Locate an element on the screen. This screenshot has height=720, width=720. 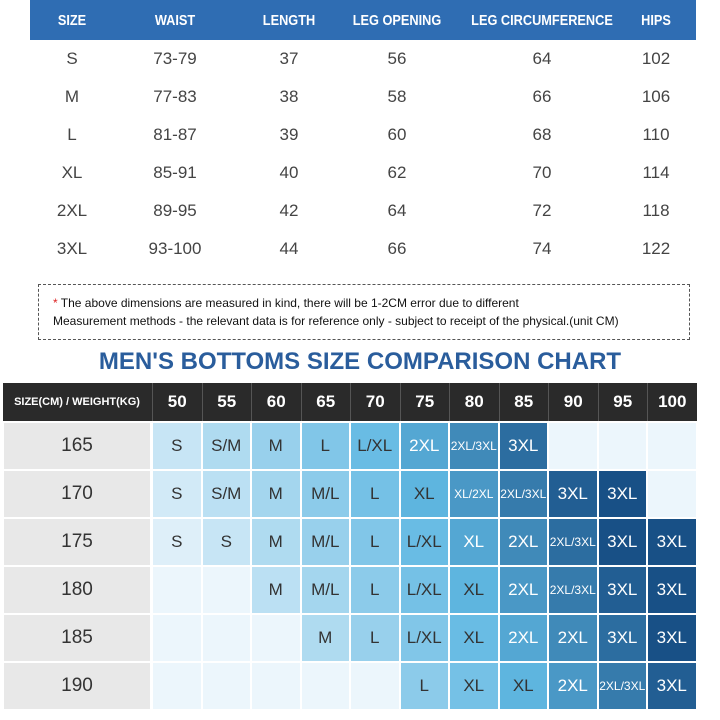
column-header: LEG OPENING is located at coordinates (397, 20).